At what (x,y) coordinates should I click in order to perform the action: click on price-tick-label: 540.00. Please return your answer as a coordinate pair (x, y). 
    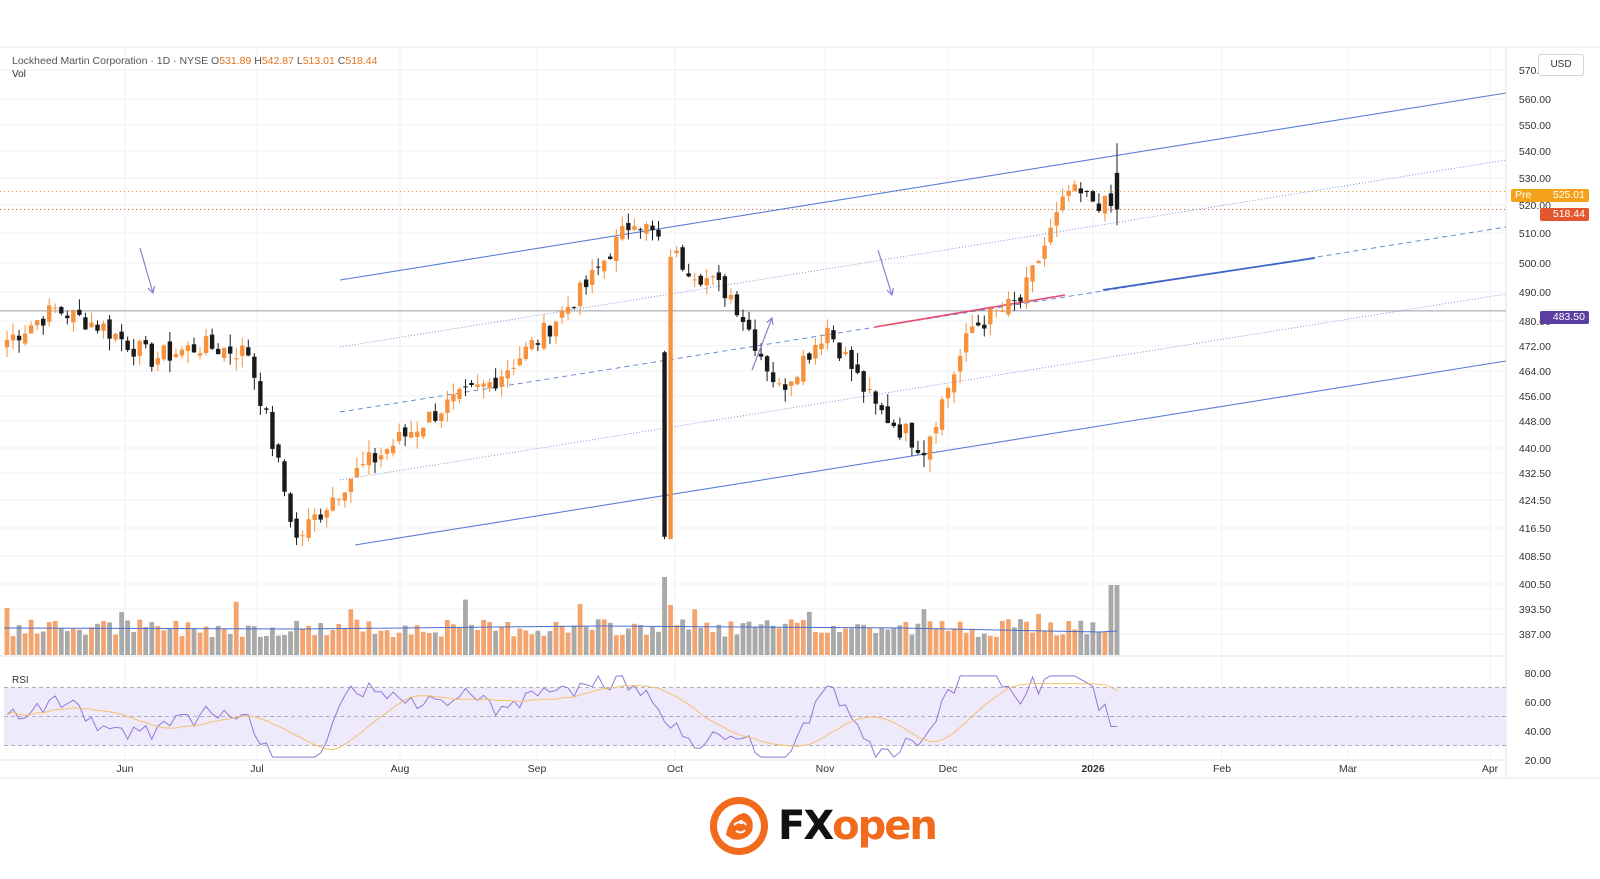
    Looking at the image, I should click on (1535, 152).